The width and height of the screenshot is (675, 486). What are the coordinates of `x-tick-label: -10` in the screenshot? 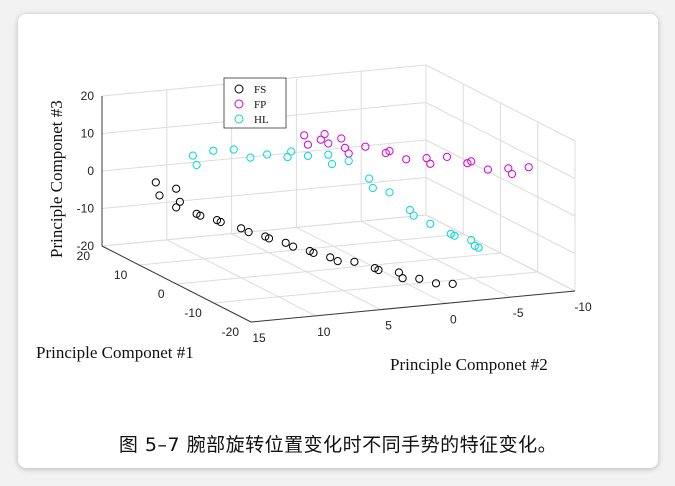 It's located at (193, 313).